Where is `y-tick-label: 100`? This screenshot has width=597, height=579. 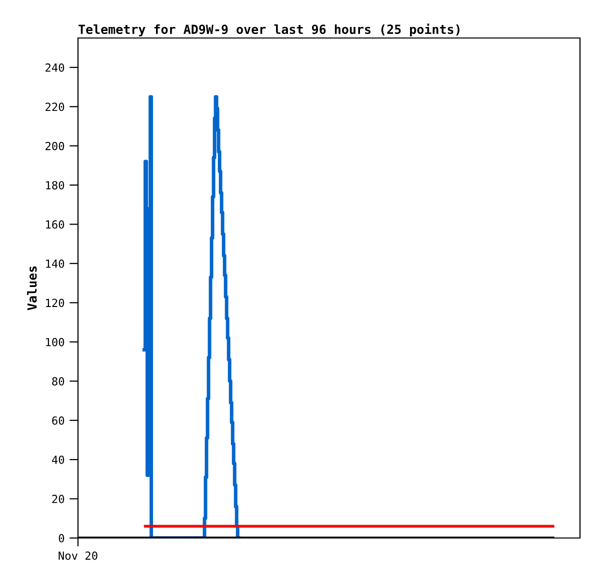
y-tick-label: 100 is located at coordinates (55, 342).